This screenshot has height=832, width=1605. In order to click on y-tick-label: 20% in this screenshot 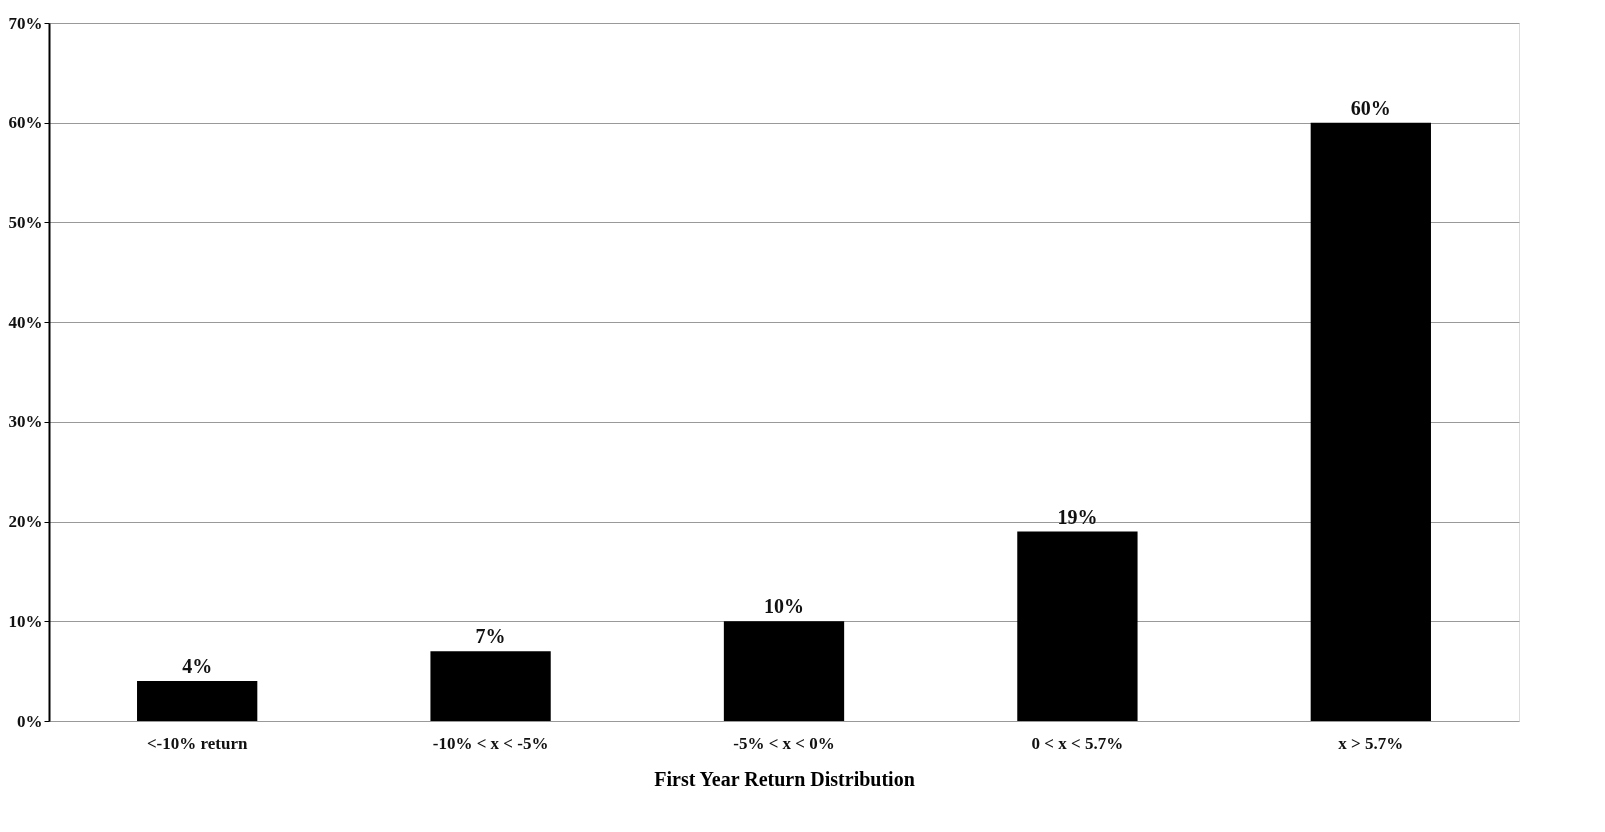, I will do `click(25, 522)`.